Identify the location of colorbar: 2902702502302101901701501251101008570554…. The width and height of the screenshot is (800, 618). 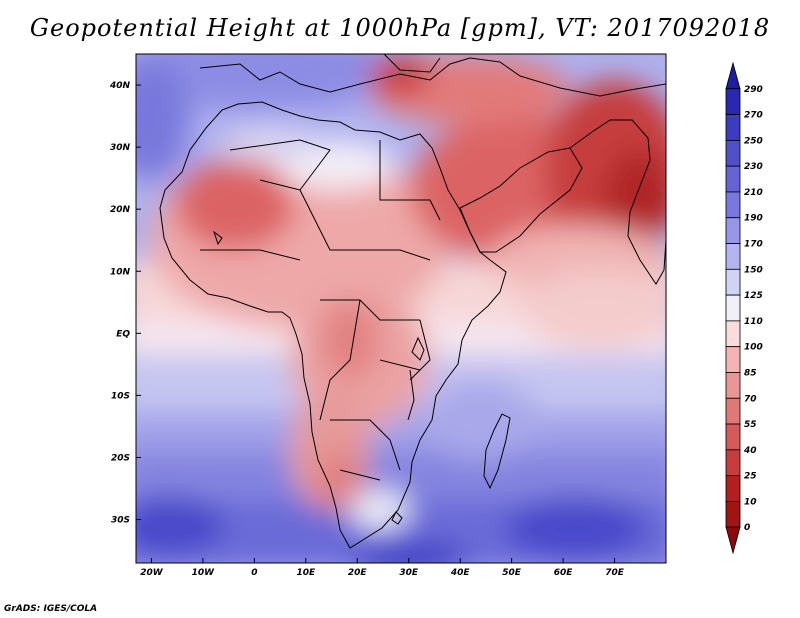
(744, 308).